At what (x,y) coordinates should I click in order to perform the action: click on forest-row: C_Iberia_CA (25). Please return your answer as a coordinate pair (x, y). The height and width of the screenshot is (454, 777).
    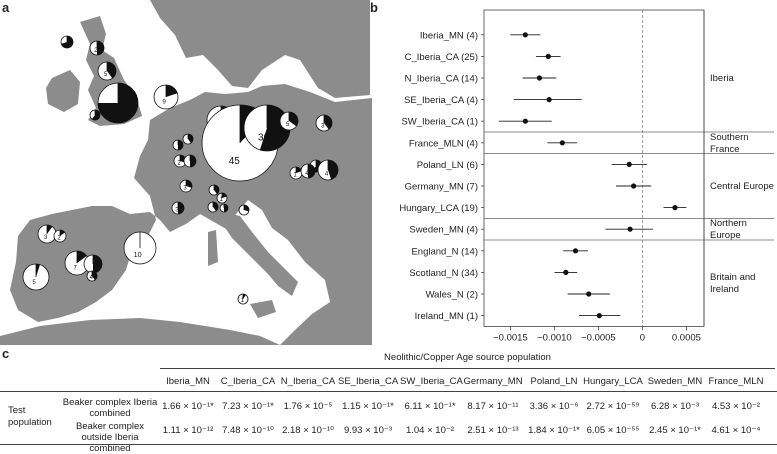
    Looking at the image, I should click on (483, 57).